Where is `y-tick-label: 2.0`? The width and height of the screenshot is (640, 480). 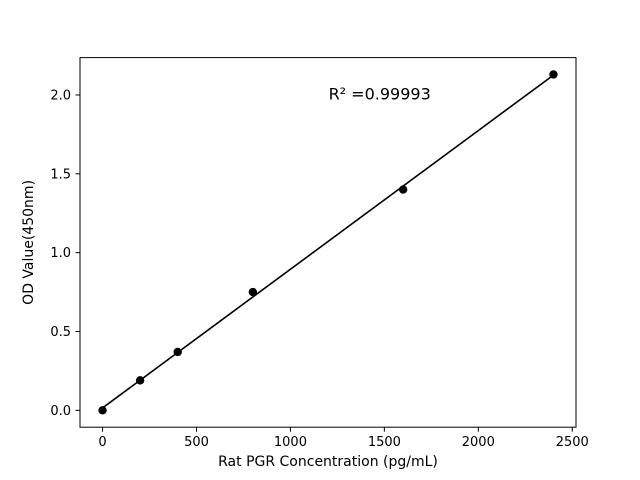 y-tick-label: 2.0 is located at coordinates (60, 95).